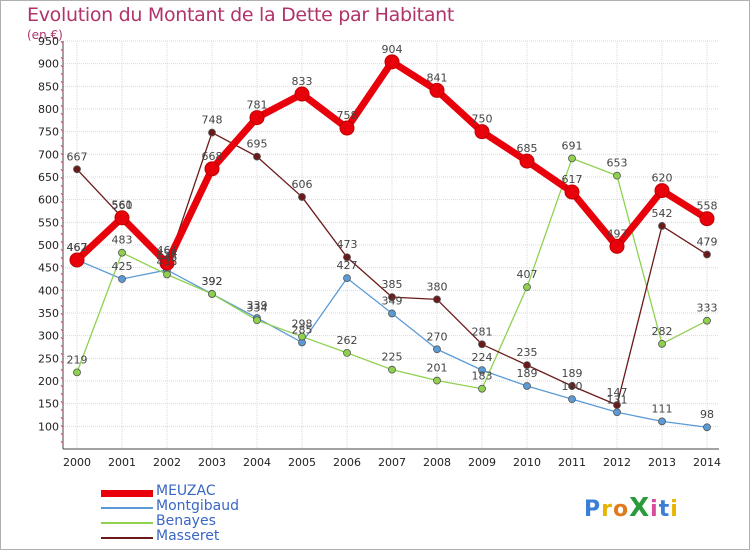 This screenshot has width=750, height=550. I want to click on data-label-masseret: 542, so click(662, 213).